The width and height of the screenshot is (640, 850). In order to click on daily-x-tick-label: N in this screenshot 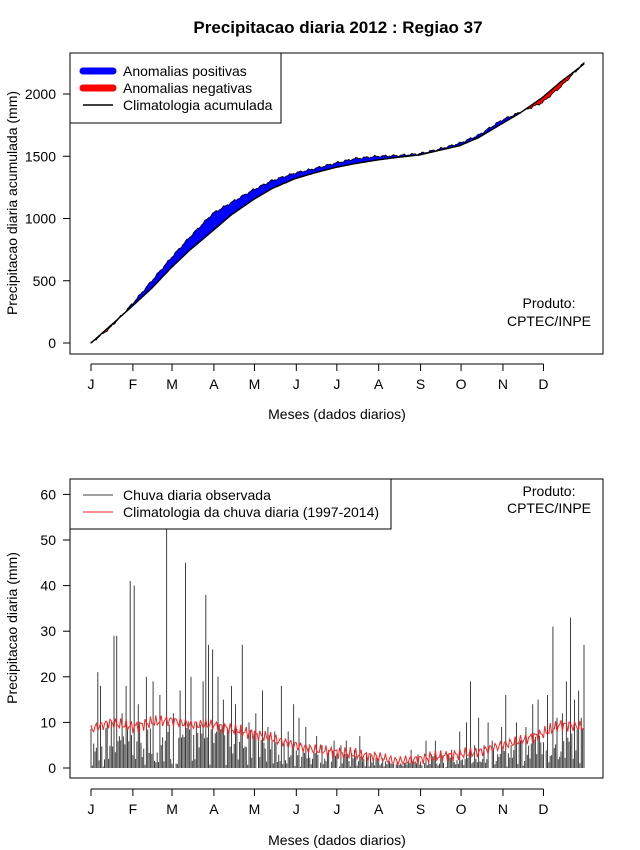, I will do `click(503, 809)`.